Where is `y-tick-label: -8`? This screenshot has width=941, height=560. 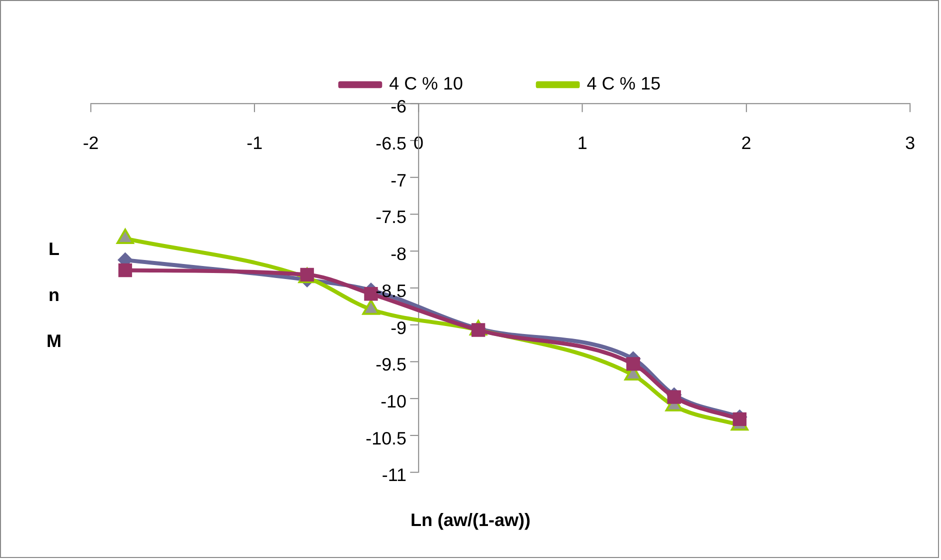 y-tick-label: -8 is located at coordinates (398, 254).